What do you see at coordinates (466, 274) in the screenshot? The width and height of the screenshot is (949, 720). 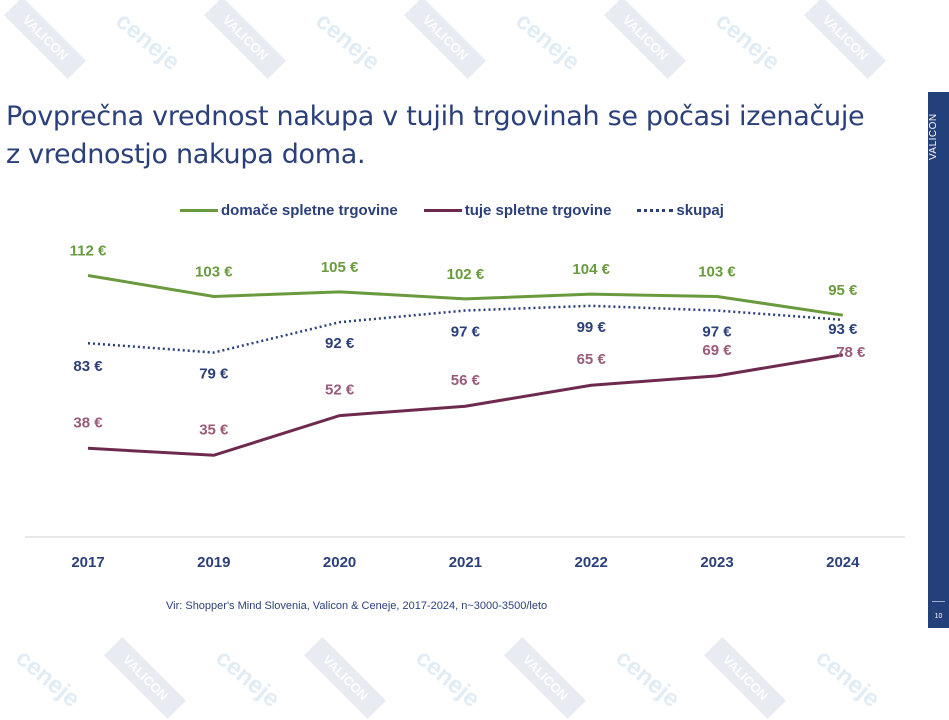 I see `data-label: 102 €` at bounding box center [466, 274].